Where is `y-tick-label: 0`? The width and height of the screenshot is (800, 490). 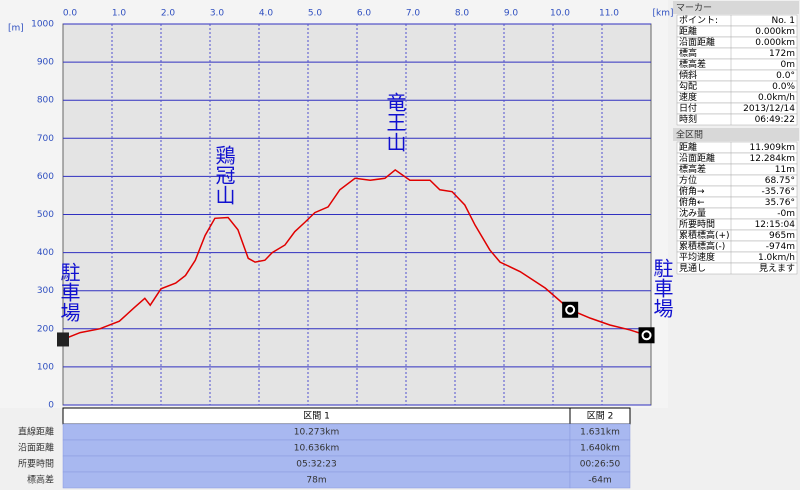
y-tick-label: 0 is located at coordinates (51, 406).